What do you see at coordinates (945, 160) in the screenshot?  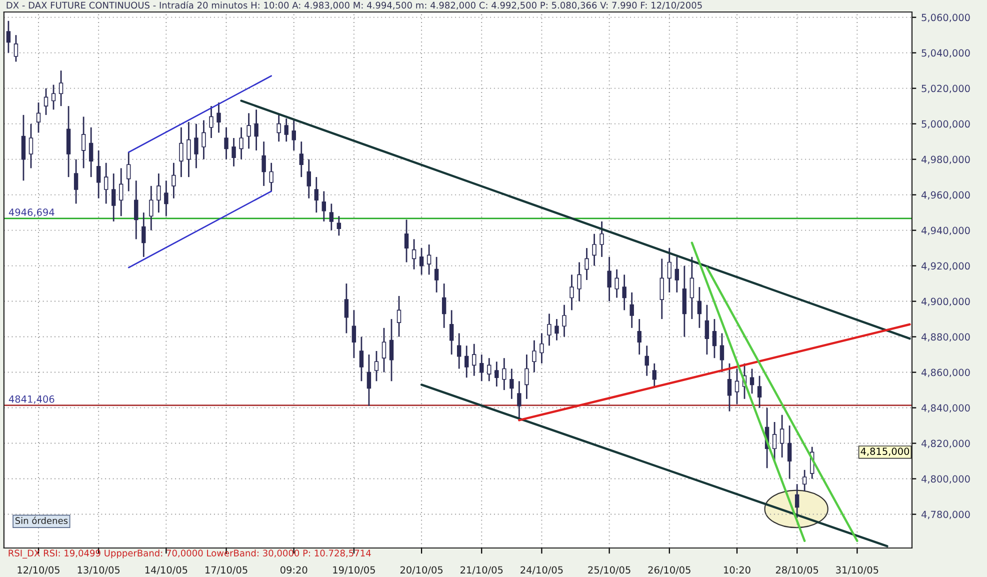 I see `y-tick-label: 4,980,000` at bounding box center [945, 160].